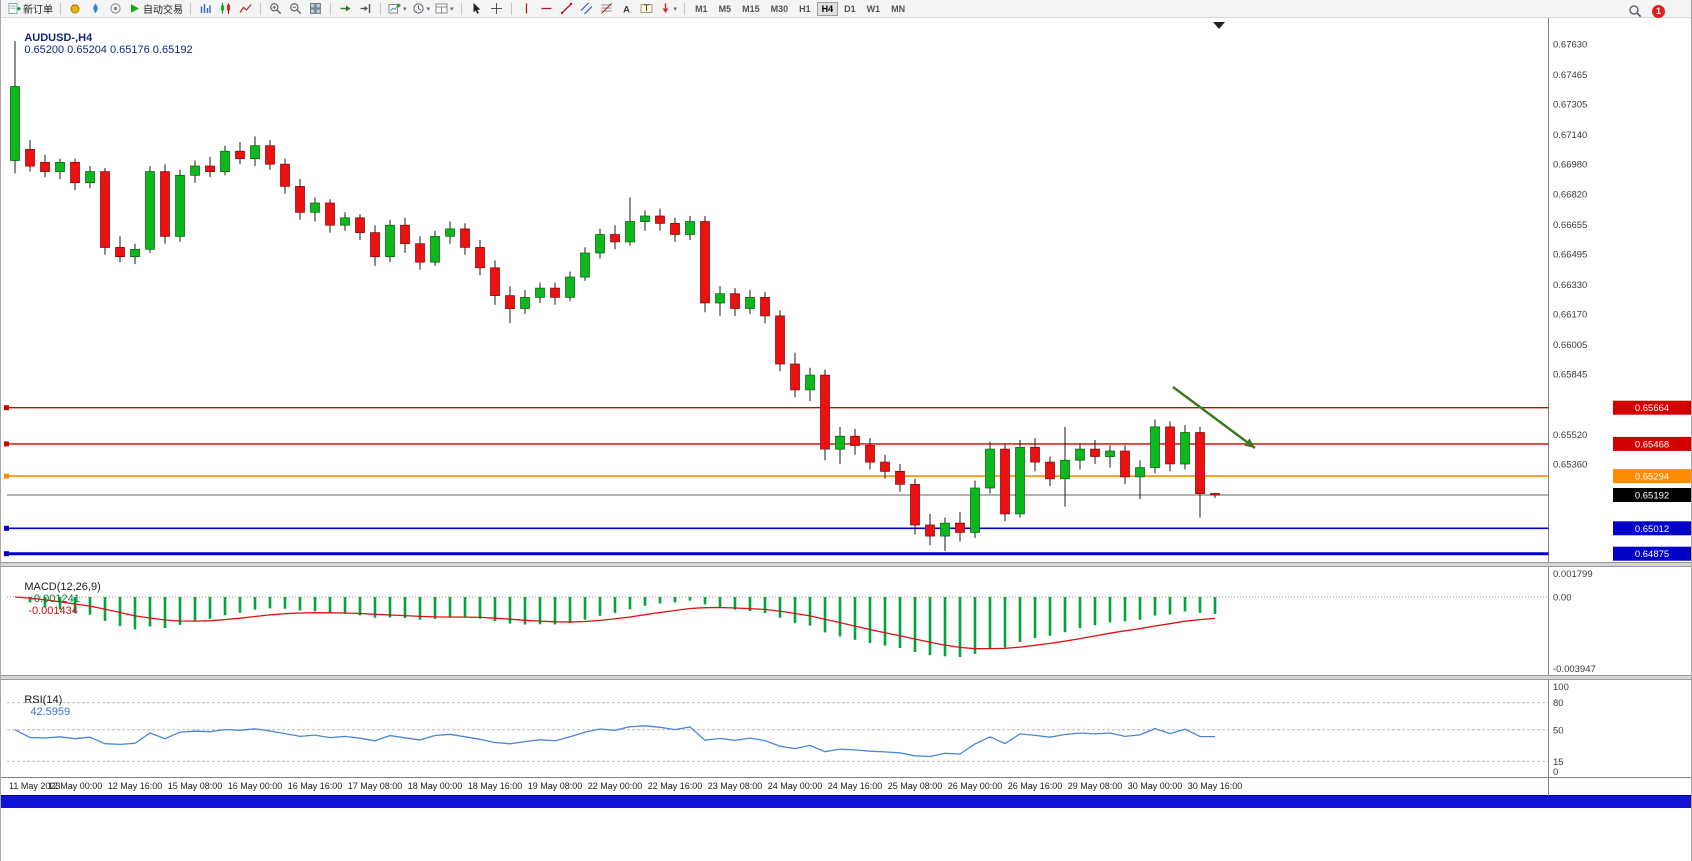 The height and width of the screenshot is (861, 1692). Describe the element at coordinates (30, 9) in the screenshot. I see `new-order-button: 新订单` at that location.